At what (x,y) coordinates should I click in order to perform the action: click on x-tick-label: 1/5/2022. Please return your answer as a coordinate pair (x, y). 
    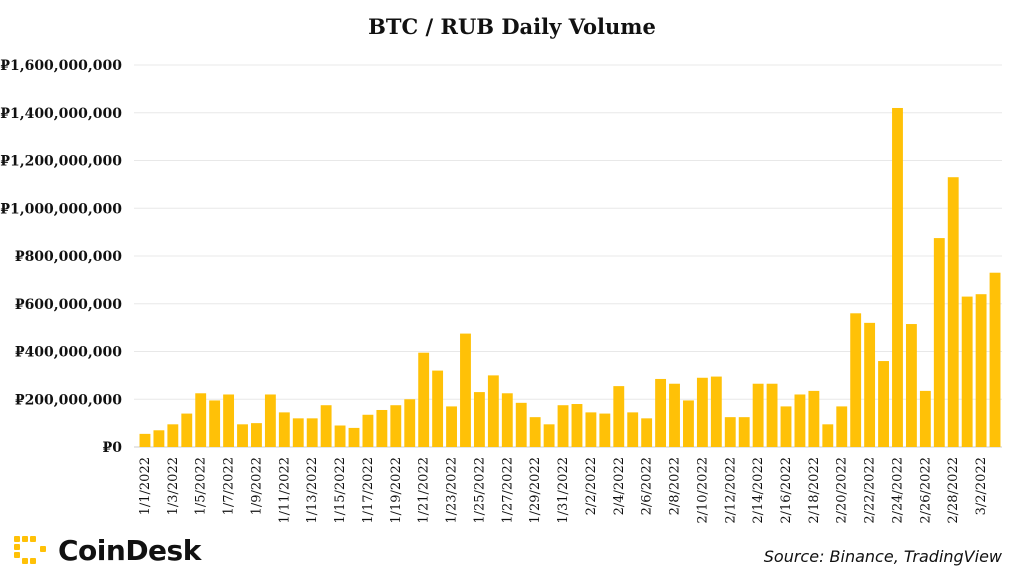
    Looking at the image, I should click on (201, 486).